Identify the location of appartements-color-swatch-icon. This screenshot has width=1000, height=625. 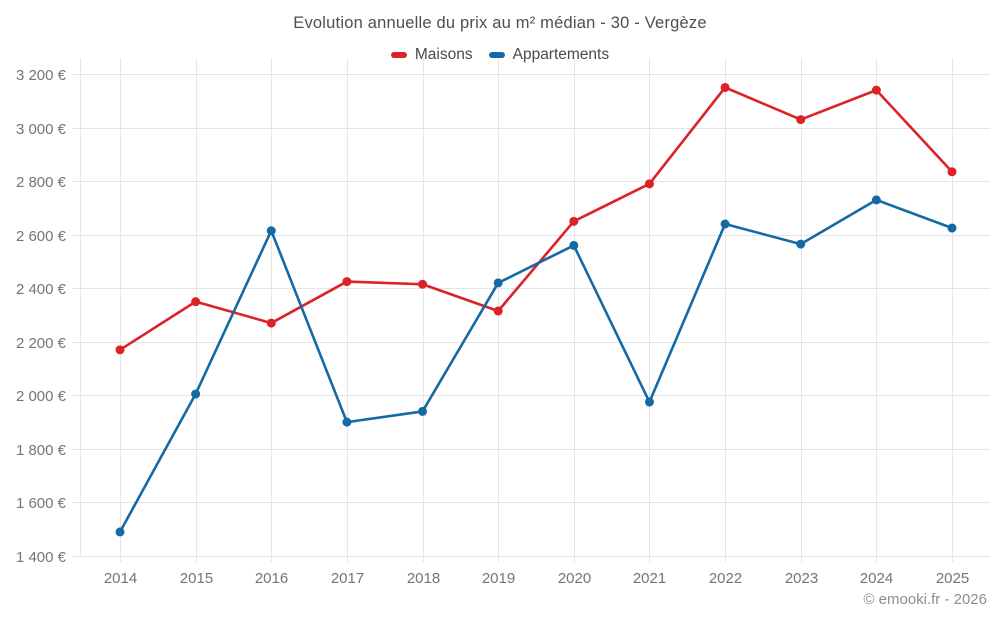
(496, 55).